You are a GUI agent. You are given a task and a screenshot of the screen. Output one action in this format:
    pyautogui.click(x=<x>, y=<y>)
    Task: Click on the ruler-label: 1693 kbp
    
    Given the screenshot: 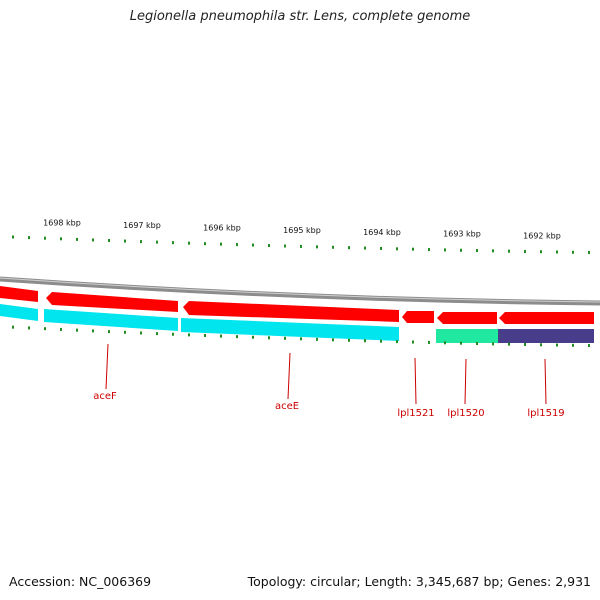 What is the action you would take?
    pyautogui.click(x=462, y=234)
    